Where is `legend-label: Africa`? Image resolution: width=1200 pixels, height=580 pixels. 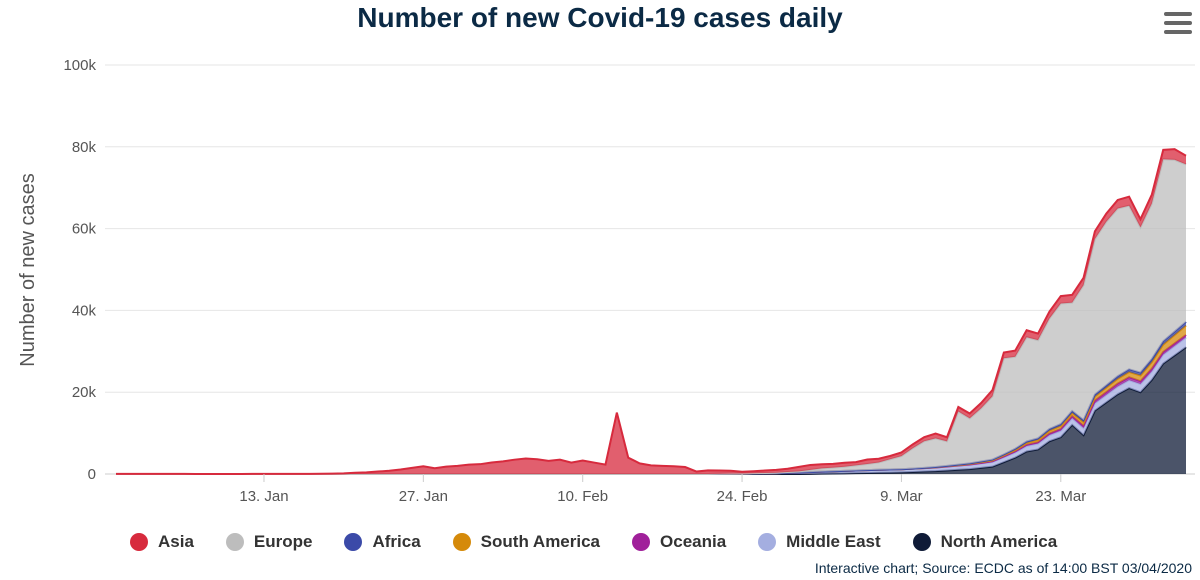 legend-label: Africa is located at coordinates (396, 541).